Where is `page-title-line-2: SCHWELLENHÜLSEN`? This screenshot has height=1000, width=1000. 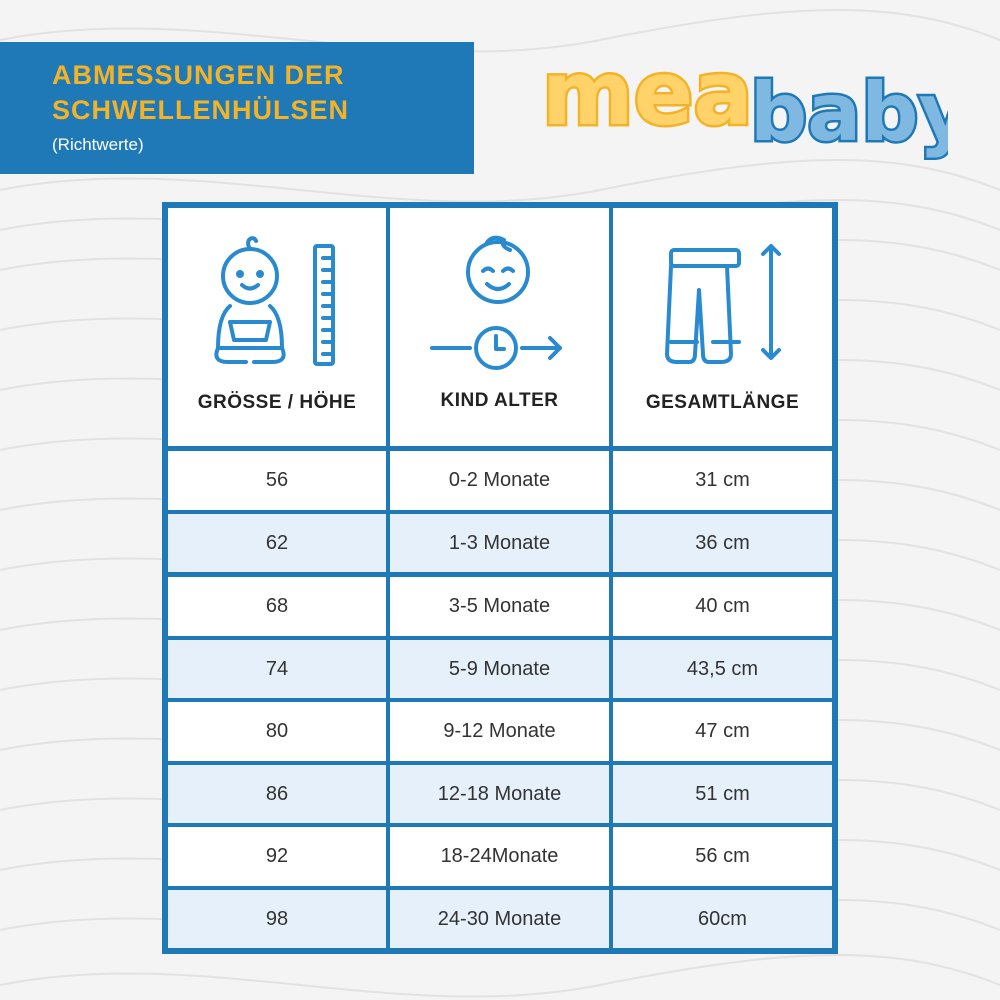 page-title-line-2: SCHWELLENHÜLSEN is located at coordinates (200, 110).